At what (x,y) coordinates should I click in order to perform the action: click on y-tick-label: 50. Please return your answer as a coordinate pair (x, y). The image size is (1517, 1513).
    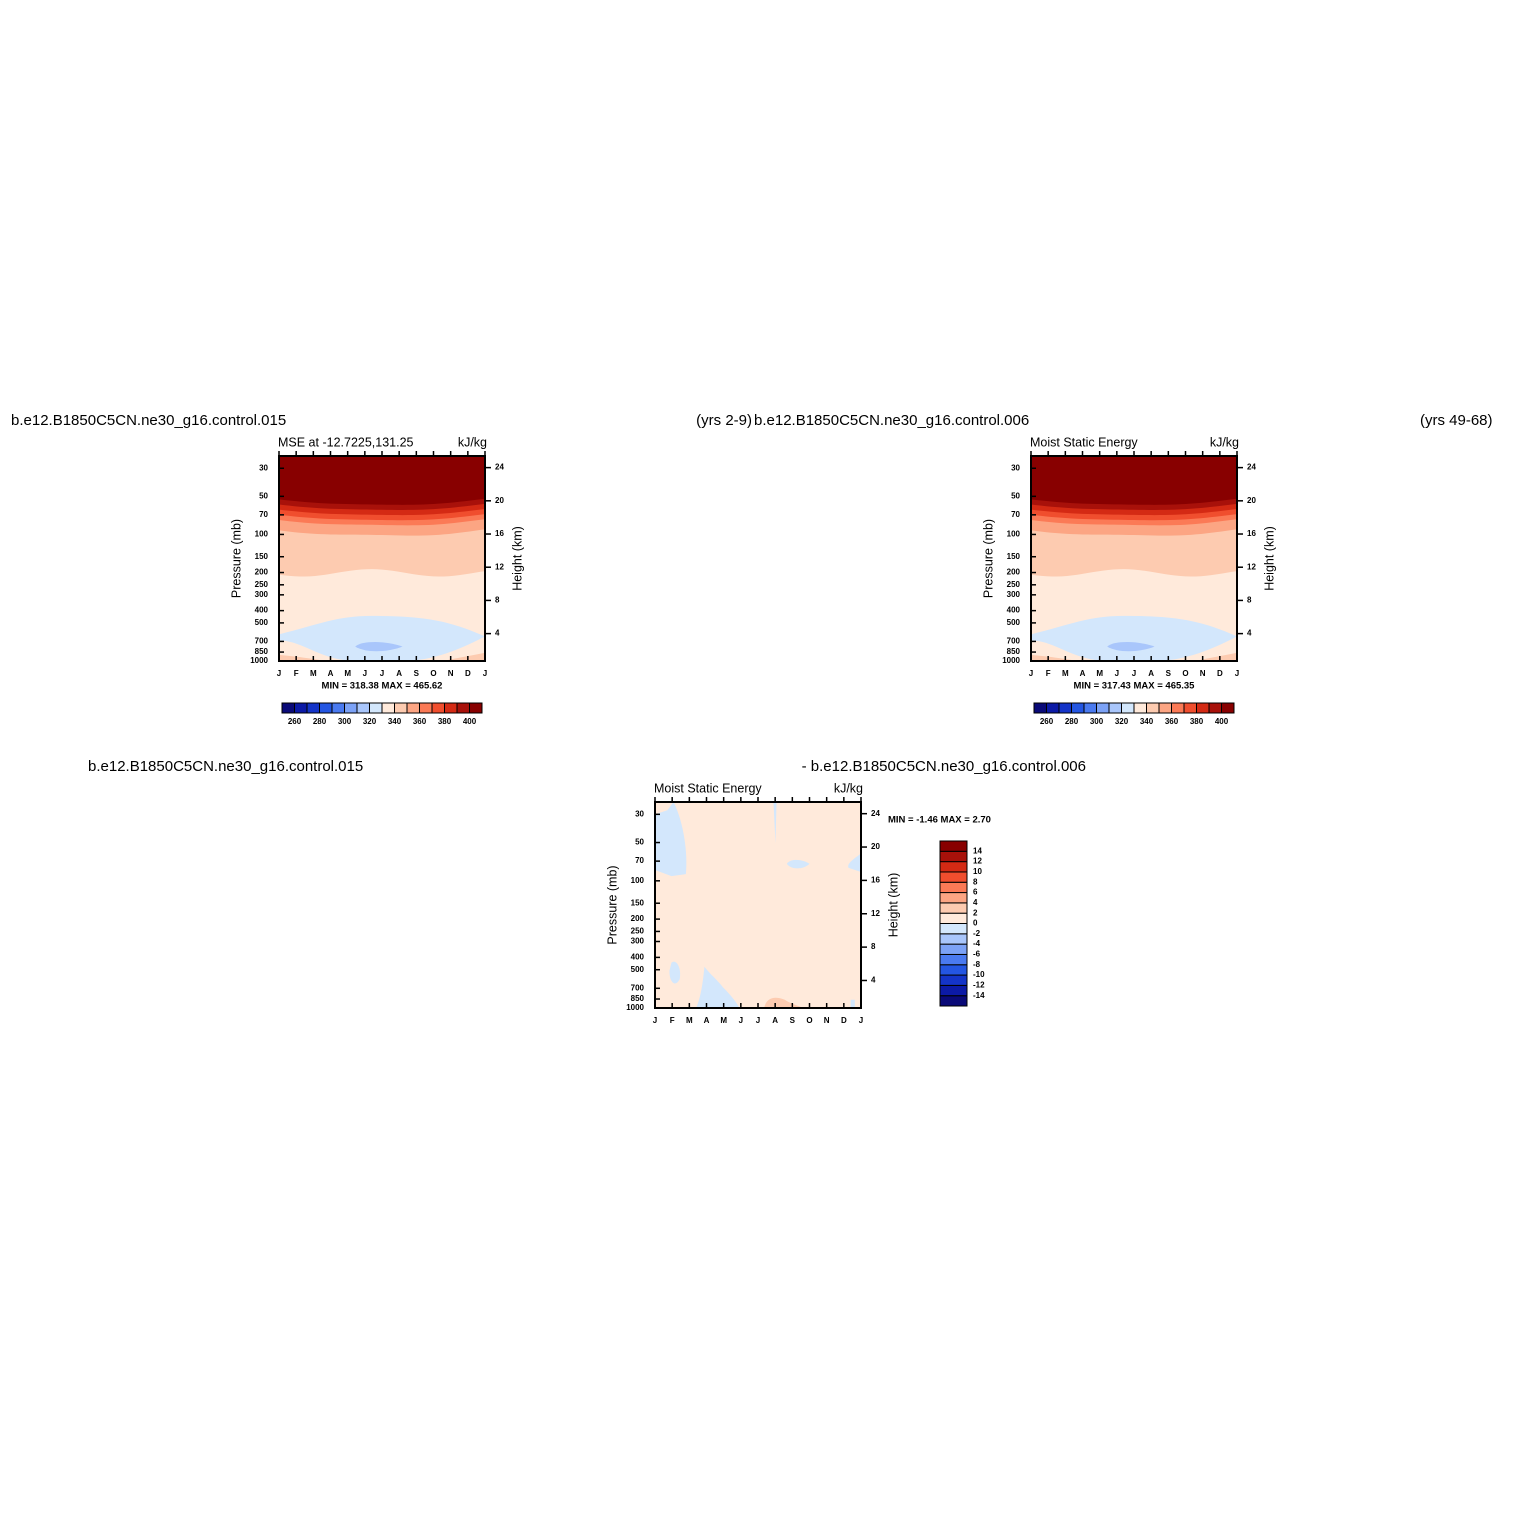
    Looking at the image, I should click on (263, 495).